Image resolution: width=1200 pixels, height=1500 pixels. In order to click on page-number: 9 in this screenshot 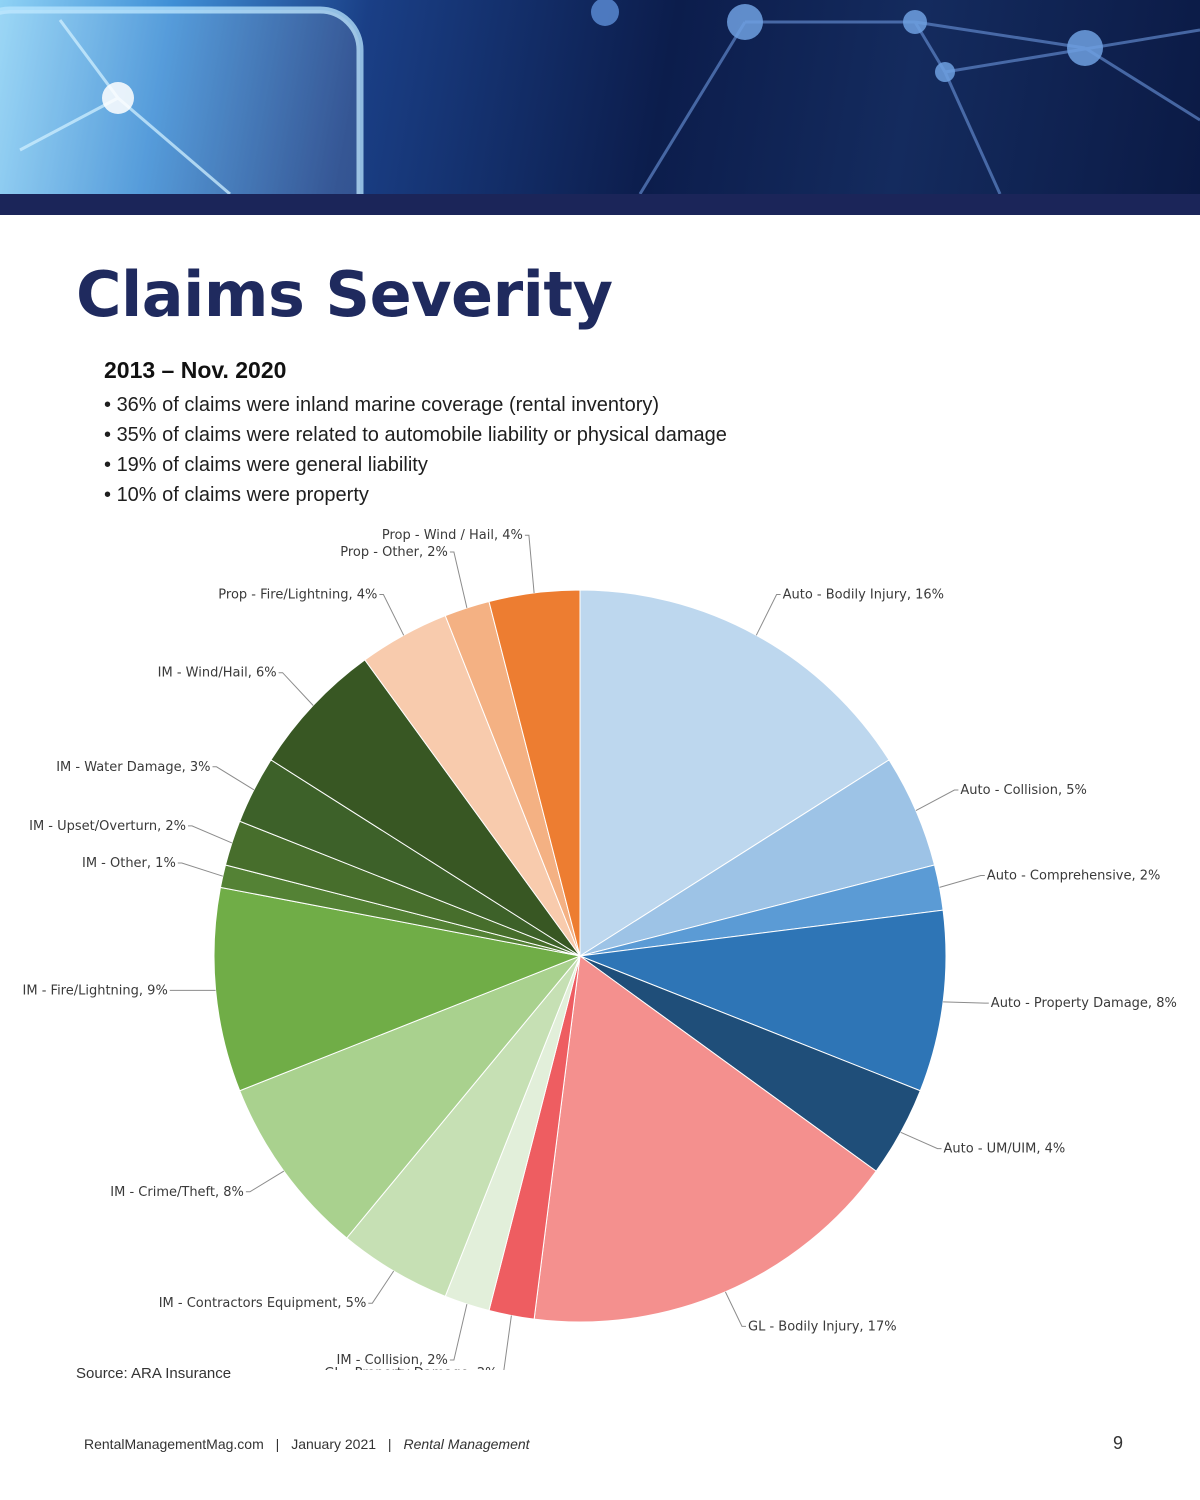, I will do `click(1118, 1443)`.